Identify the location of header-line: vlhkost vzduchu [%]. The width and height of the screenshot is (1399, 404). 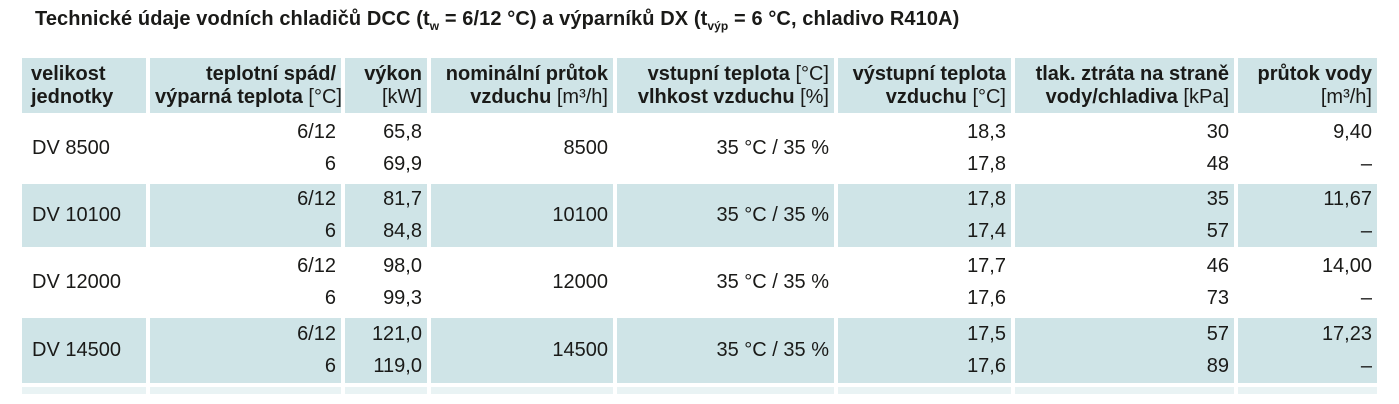
(725, 97).